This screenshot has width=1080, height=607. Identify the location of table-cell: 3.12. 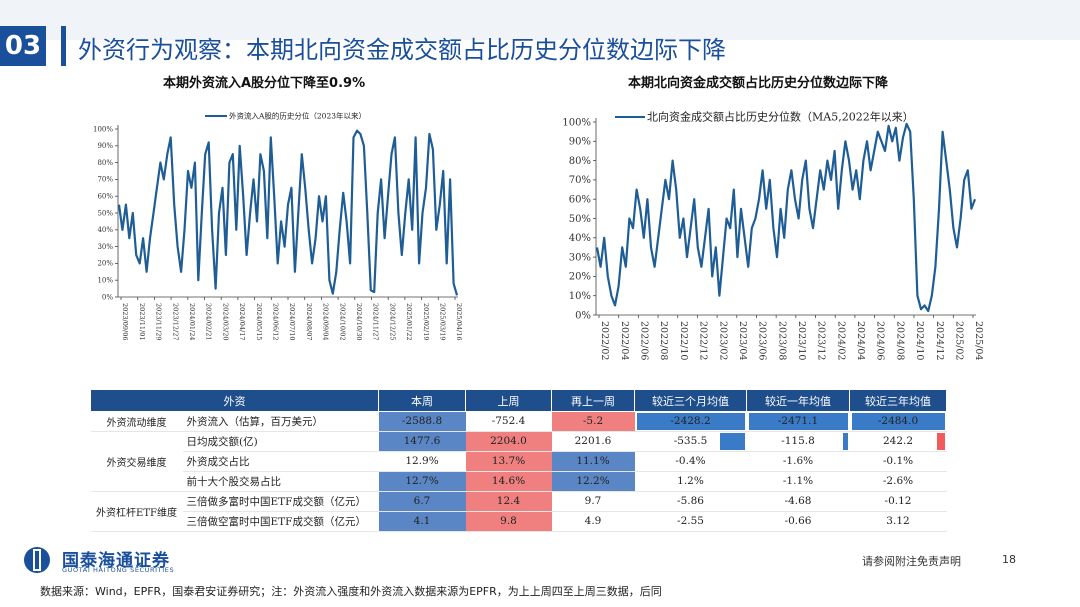
(898, 521).